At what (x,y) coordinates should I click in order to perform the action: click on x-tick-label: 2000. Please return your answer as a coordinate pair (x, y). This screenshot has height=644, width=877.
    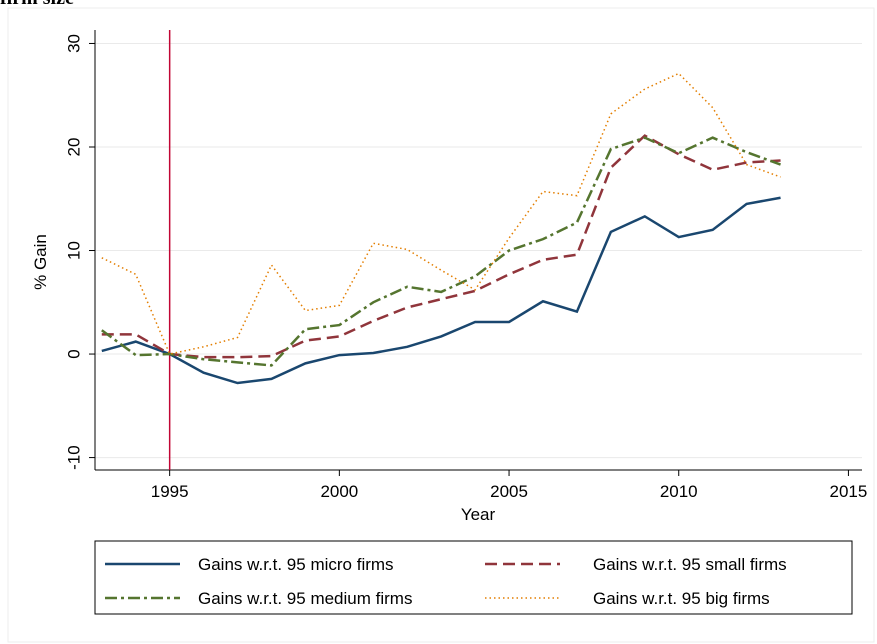
    Looking at the image, I should click on (339, 491).